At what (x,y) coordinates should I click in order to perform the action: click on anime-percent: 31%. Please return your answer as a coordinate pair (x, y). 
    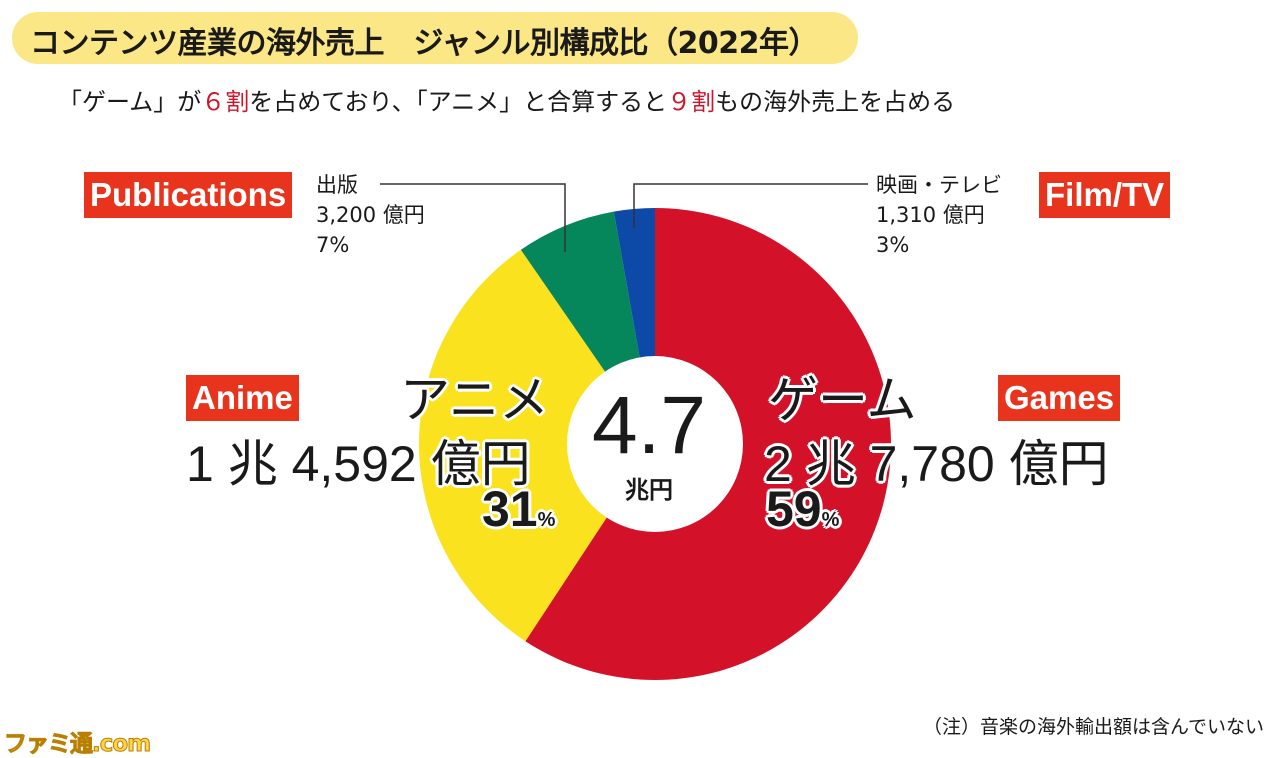
    Looking at the image, I should click on (518, 509).